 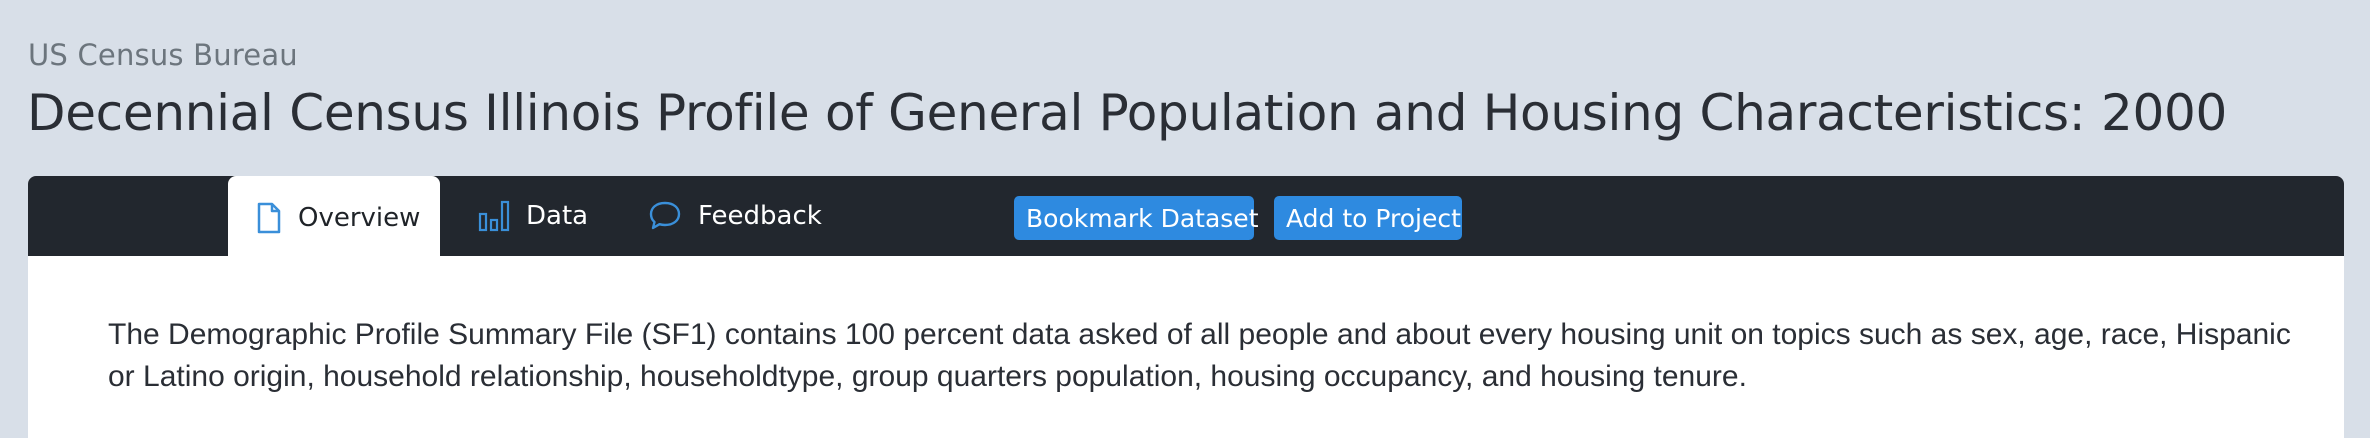 What do you see at coordinates (269, 218) in the screenshot?
I see `document-icon` at bounding box center [269, 218].